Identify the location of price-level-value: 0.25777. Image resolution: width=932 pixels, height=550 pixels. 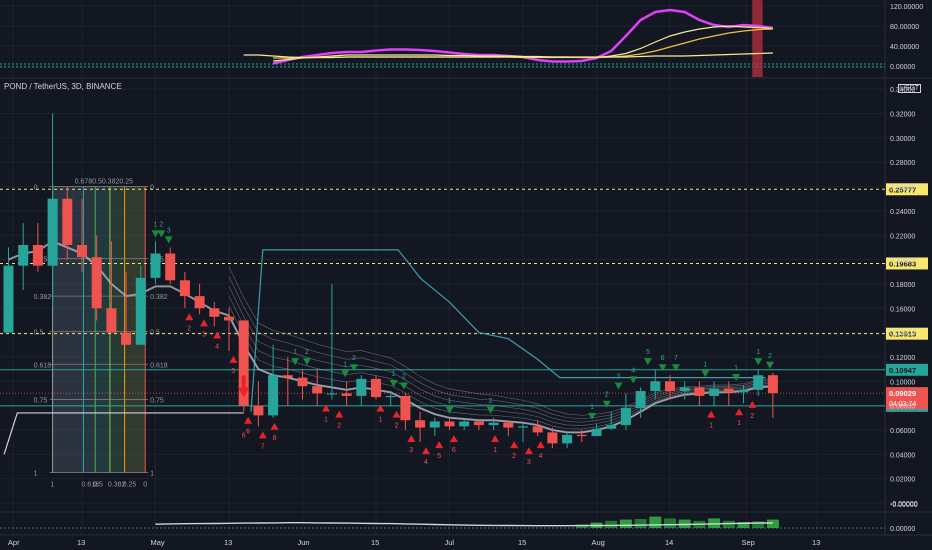
(902, 189).